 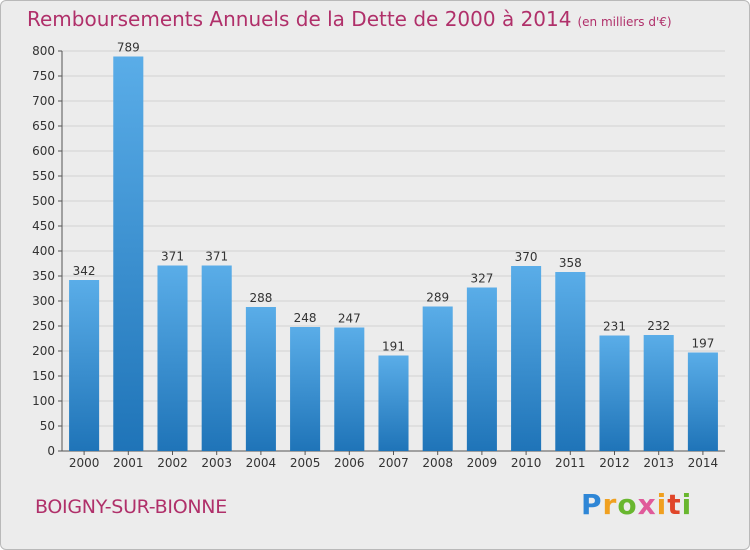 I want to click on x-tick-label: 2009, so click(x=482, y=463).